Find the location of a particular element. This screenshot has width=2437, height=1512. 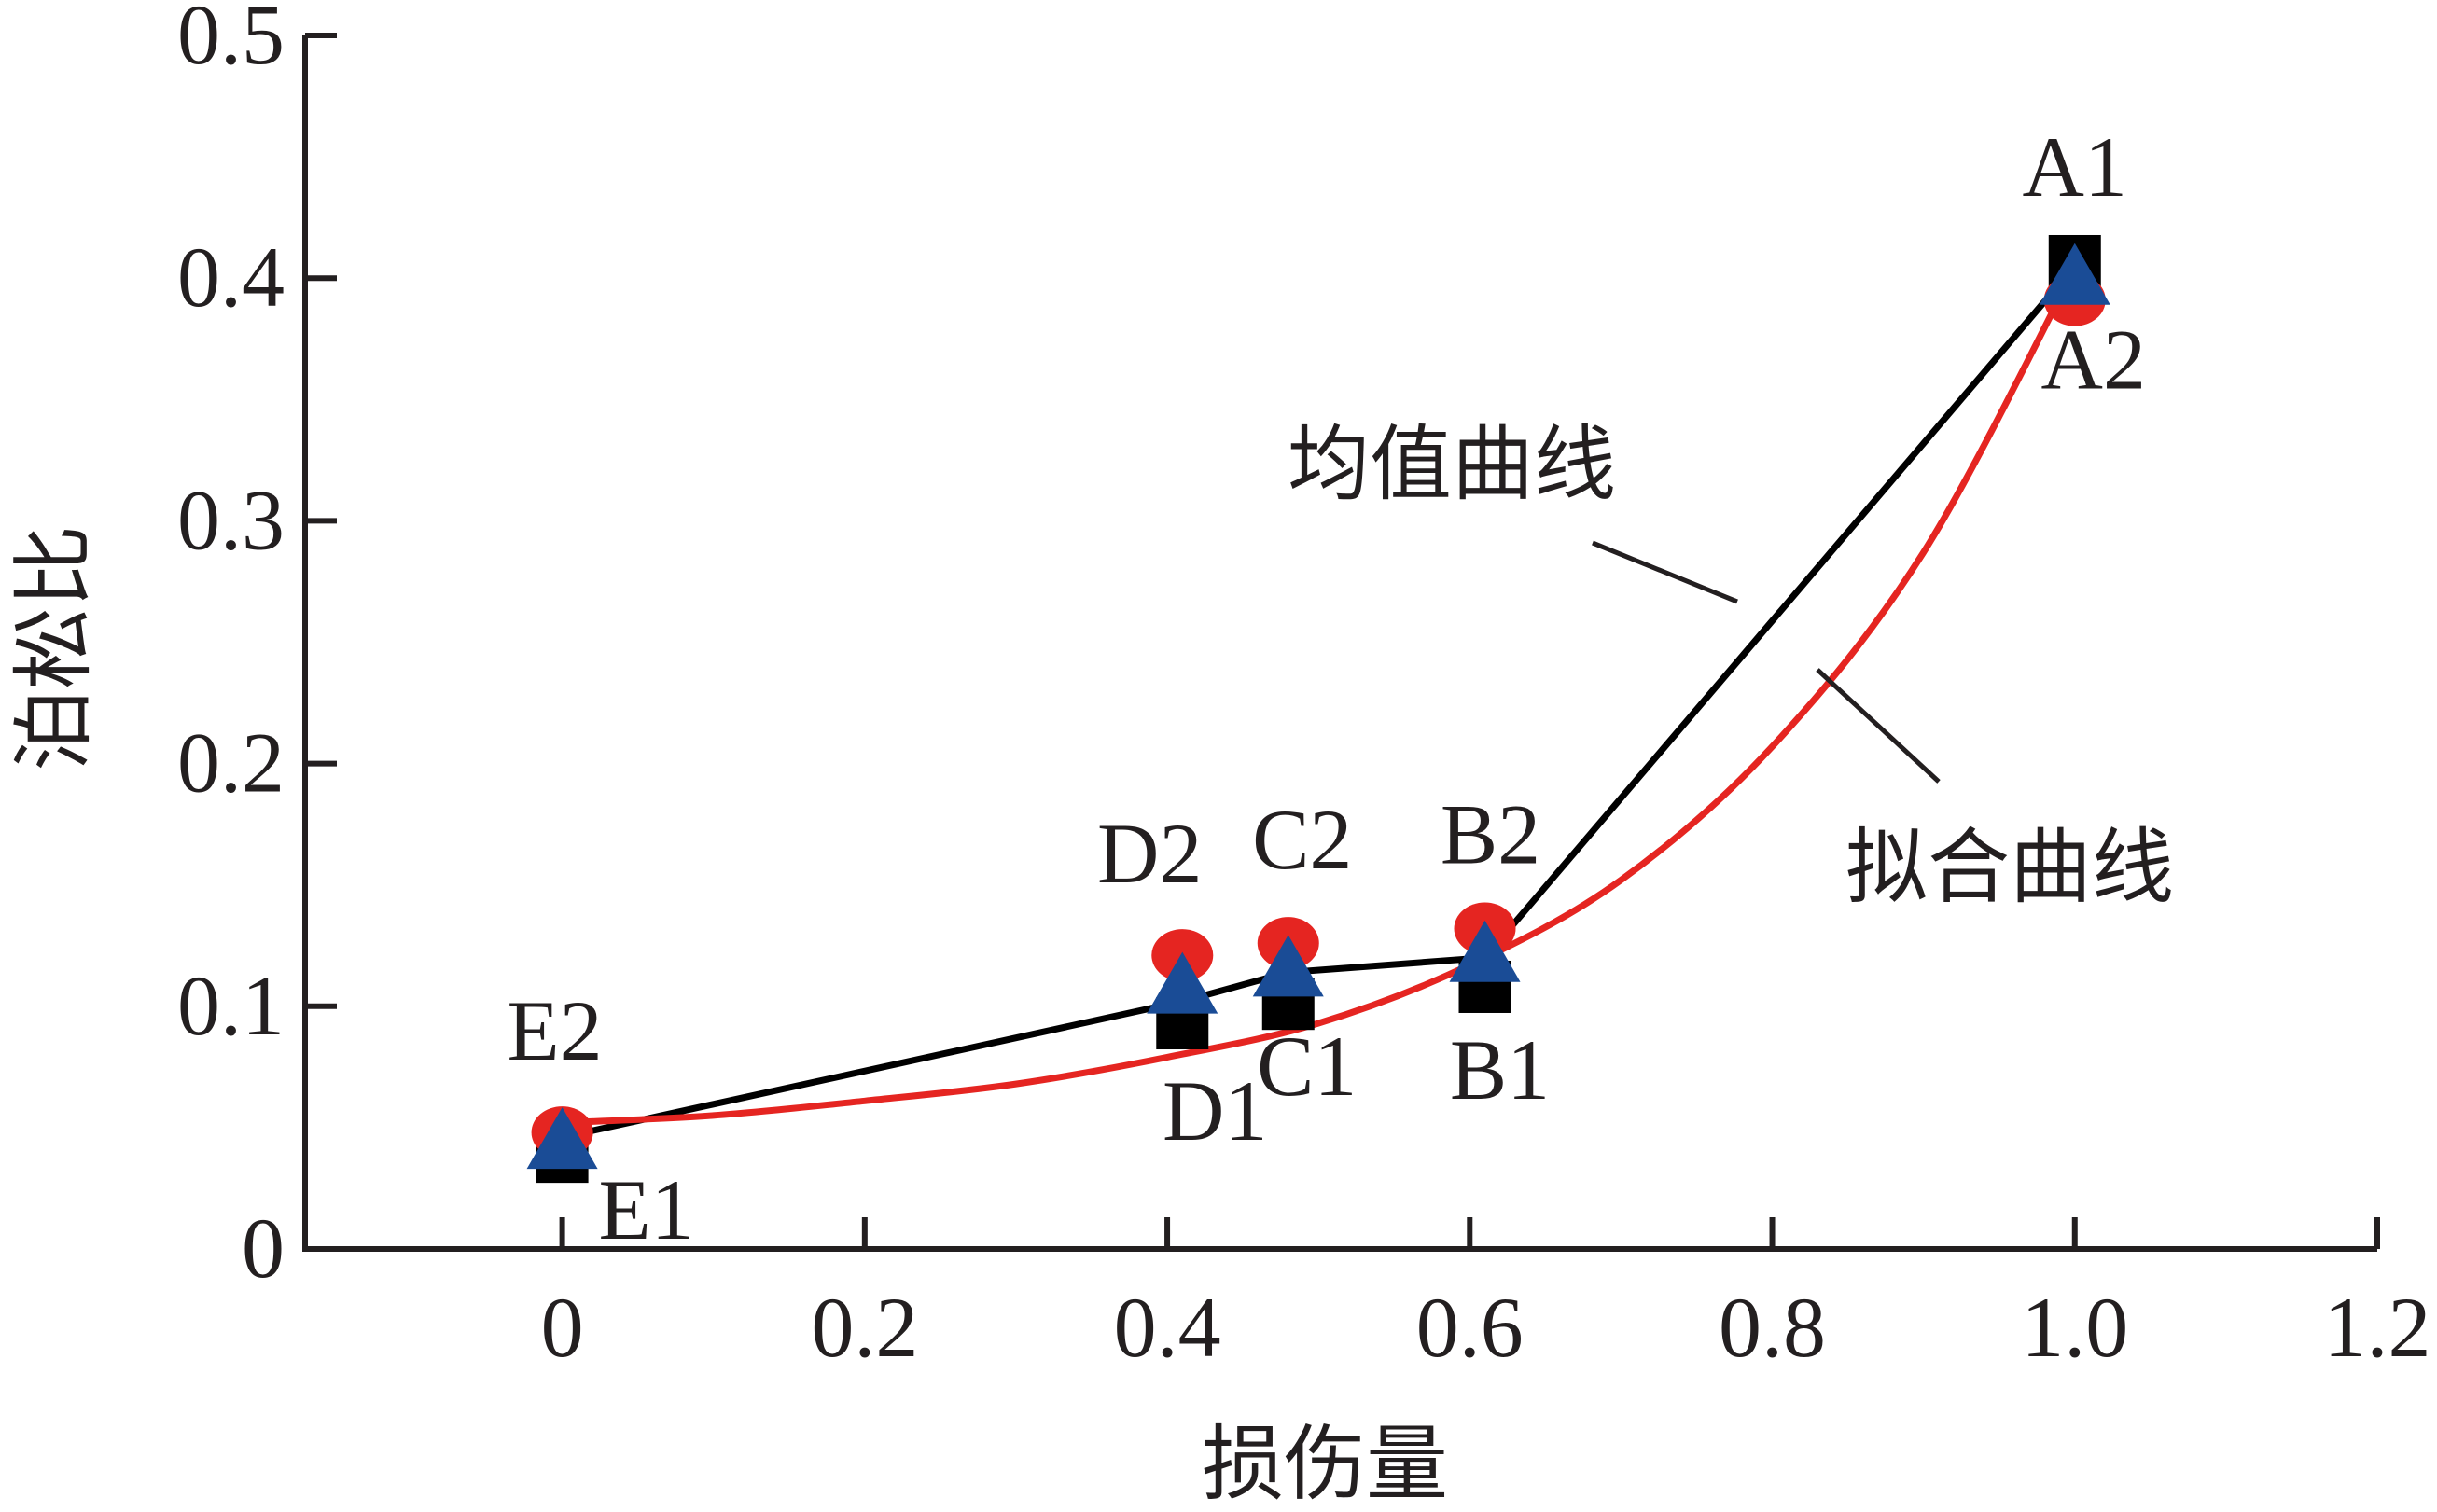

x-tick-label: 1.2 is located at coordinates (2377, 1327).